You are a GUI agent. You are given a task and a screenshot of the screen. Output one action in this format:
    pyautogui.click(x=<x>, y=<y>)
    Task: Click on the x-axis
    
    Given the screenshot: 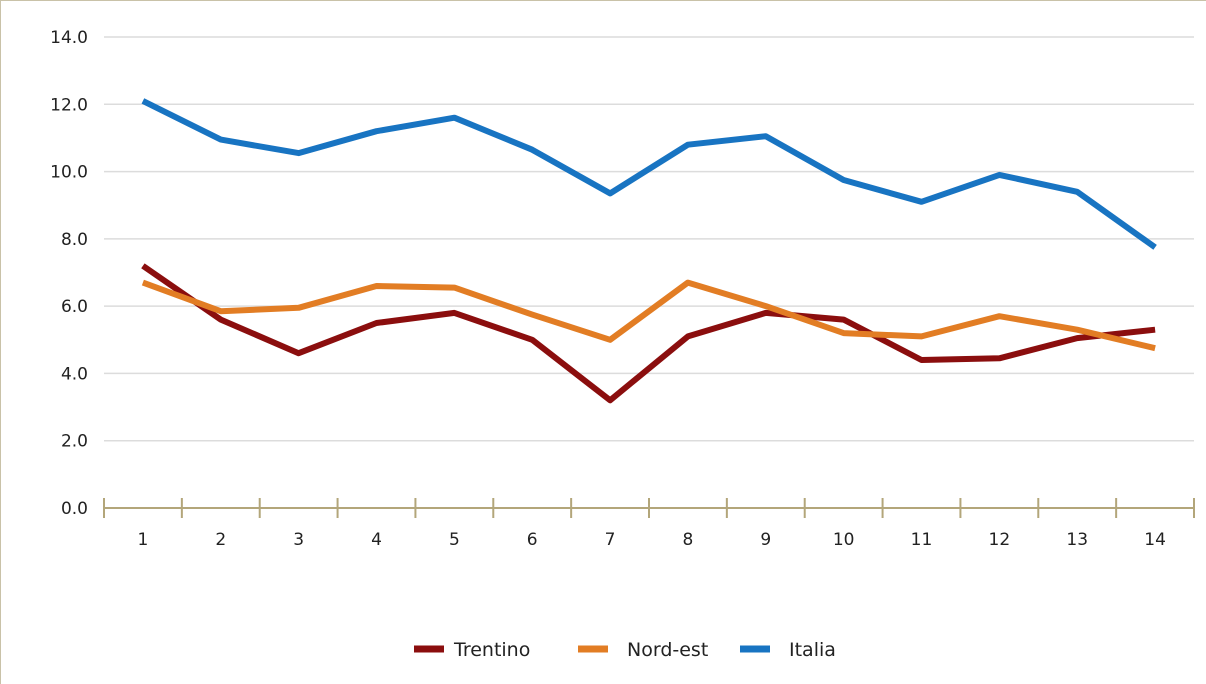 What is the action you would take?
    pyautogui.click(x=649, y=508)
    